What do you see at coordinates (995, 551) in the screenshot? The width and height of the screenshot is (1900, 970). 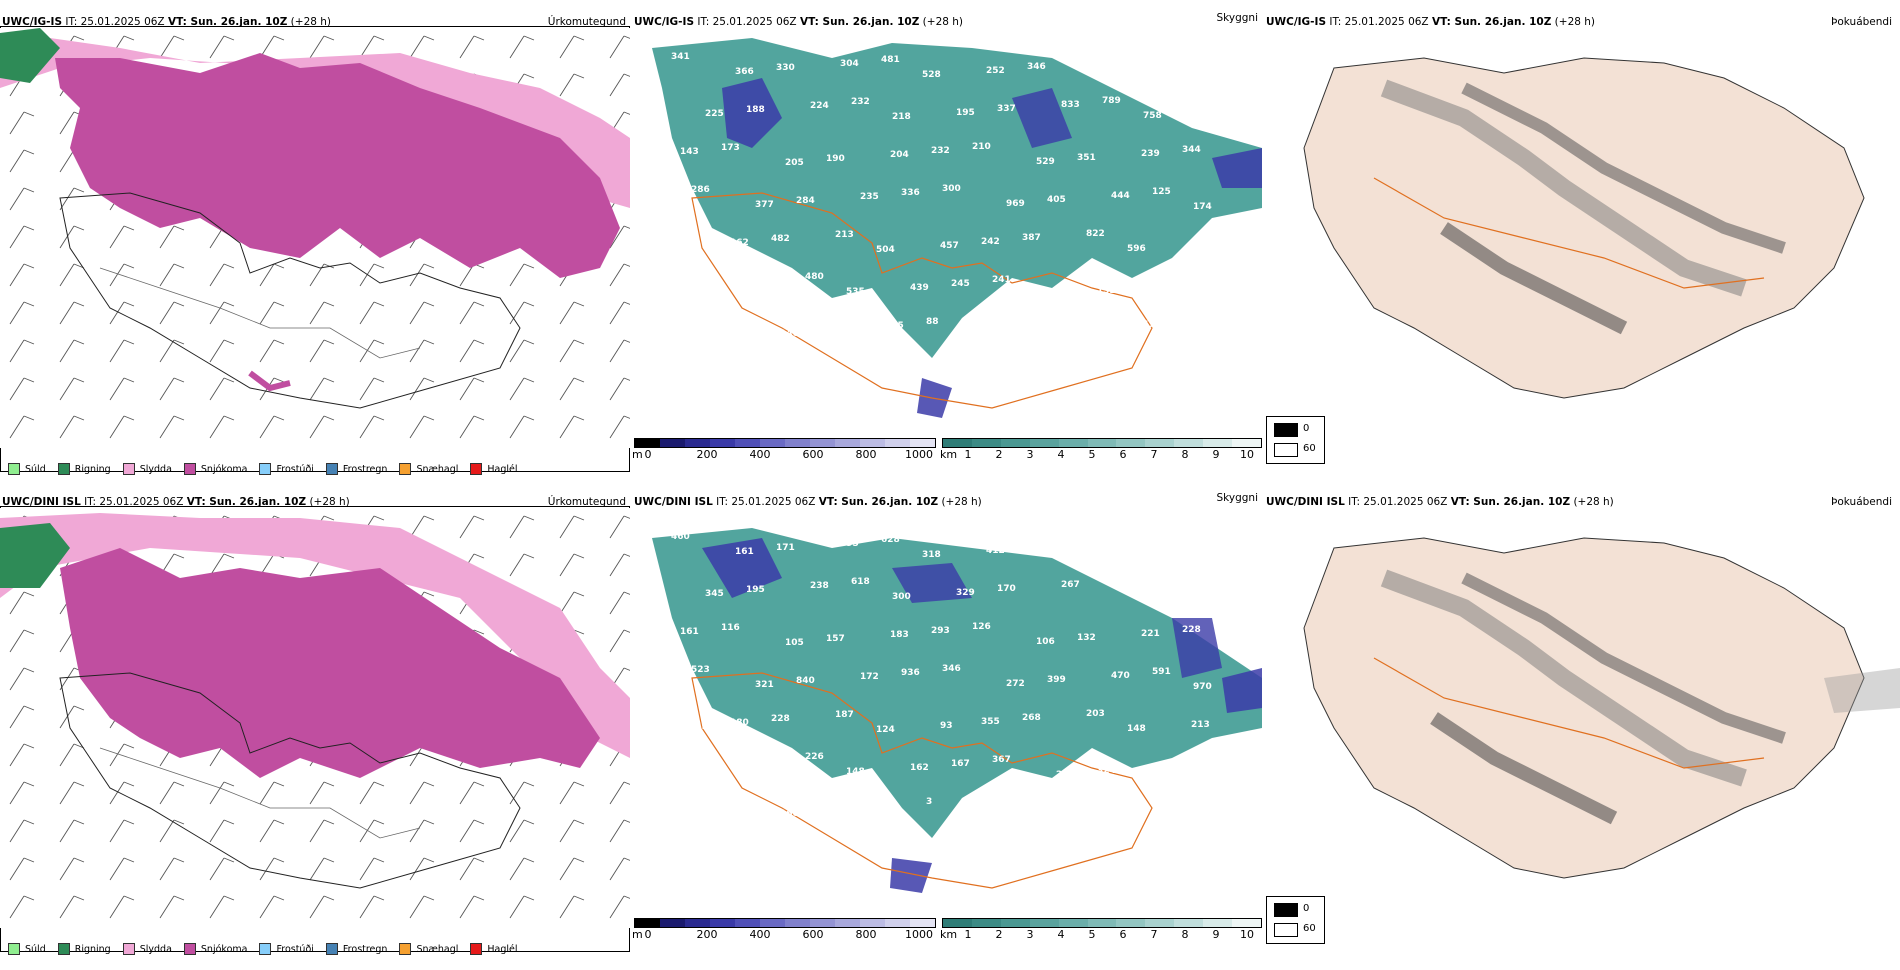 I see `cloud-base-label: 412` at bounding box center [995, 551].